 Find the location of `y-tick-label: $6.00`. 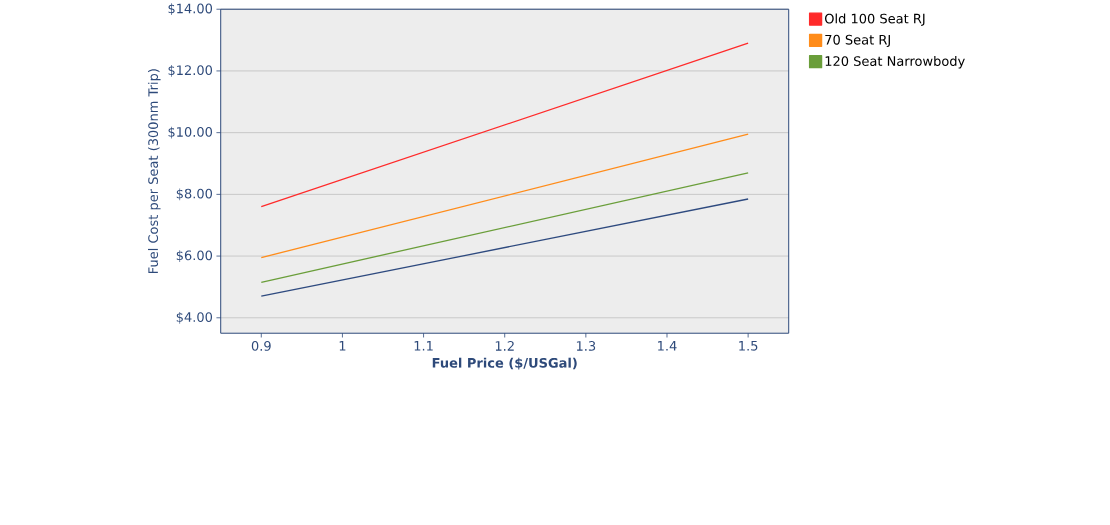

y-tick-label: $6.00 is located at coordinates (194, 256).